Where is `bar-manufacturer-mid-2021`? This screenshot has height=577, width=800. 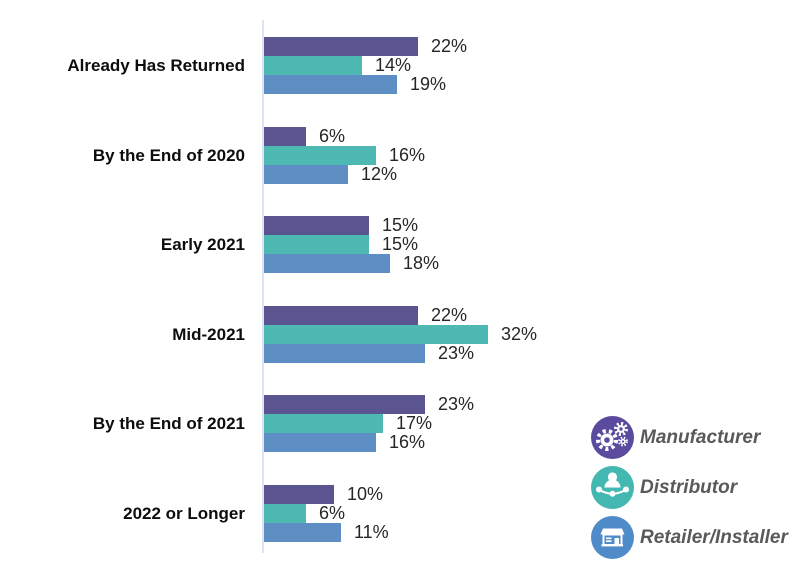 bar-manufacturer-mid-2021 is located at coordinates (341, 315).